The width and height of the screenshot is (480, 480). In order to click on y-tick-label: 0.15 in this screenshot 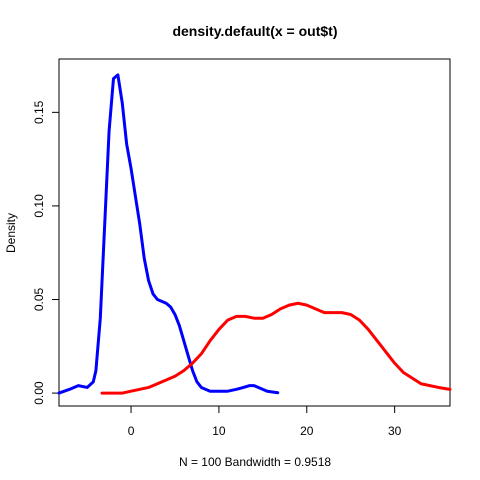, I will do `click(39, 112)`.